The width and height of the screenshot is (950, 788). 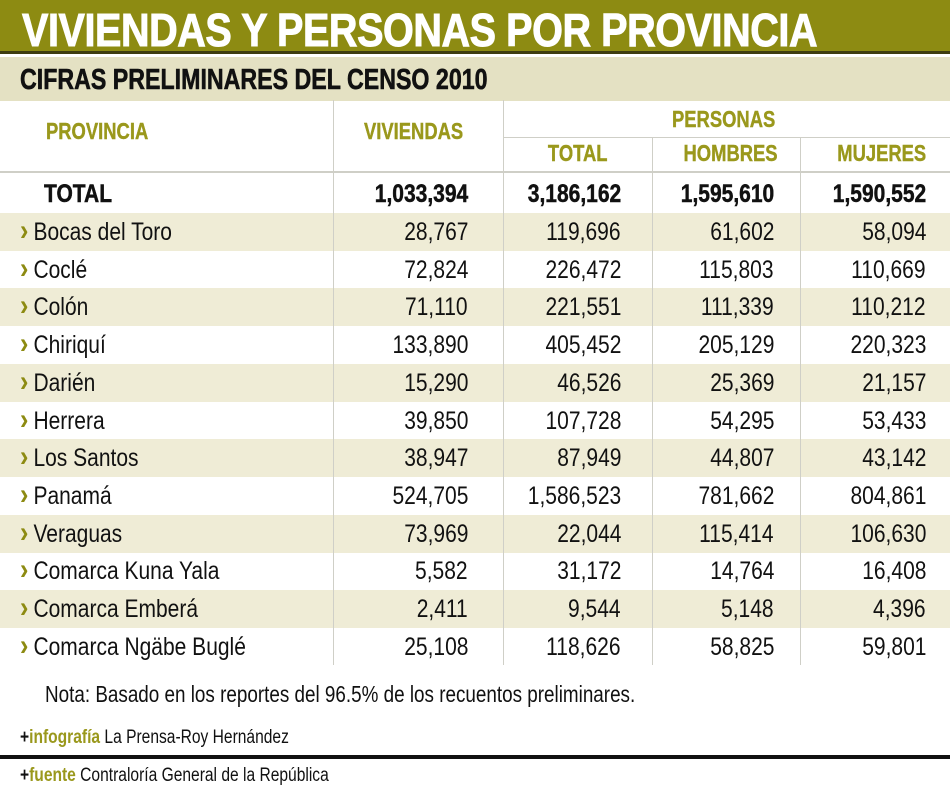 I want to click on title-band: VIVIENDAS Y PERSONAS POR PROVINCIA, so click(x=475, y=28).